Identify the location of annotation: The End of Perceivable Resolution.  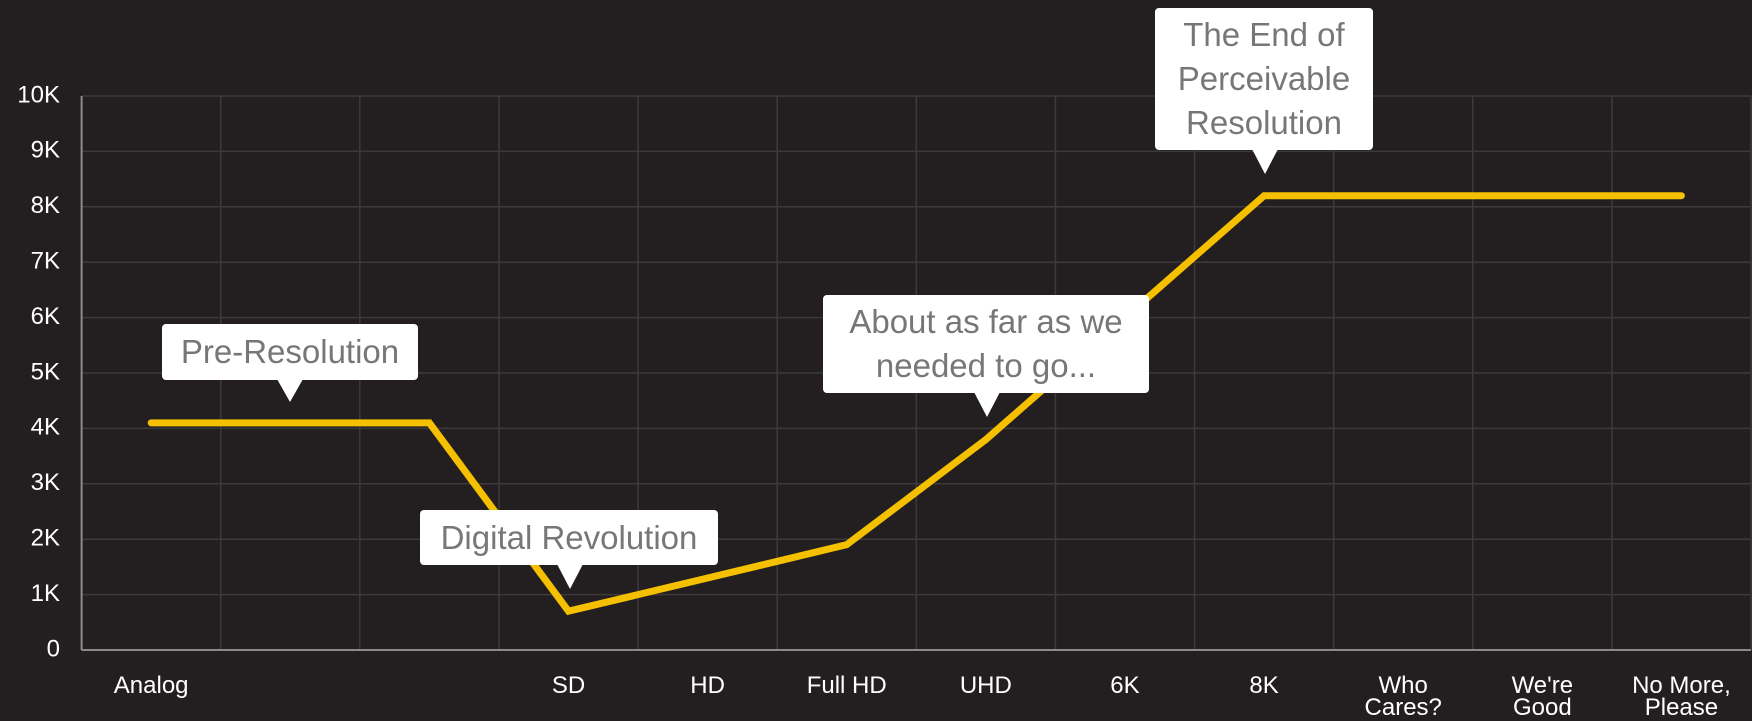
(1264, 79).